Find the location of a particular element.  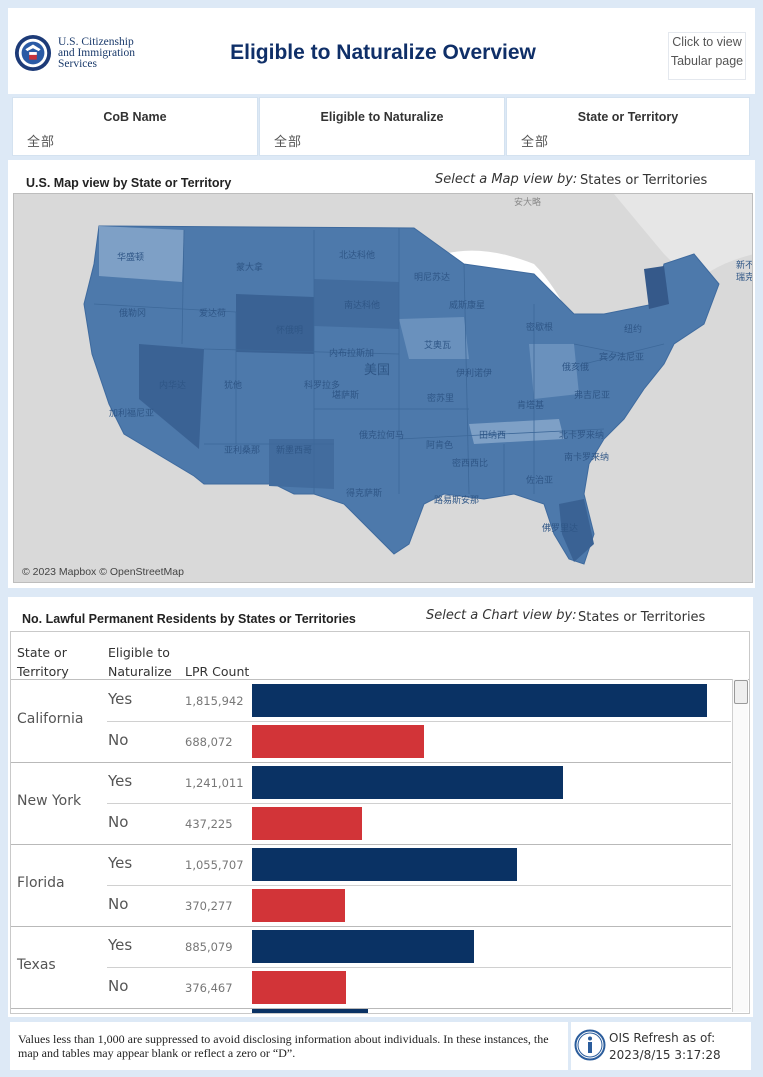

map-title: U.S. Map view by State or Territory is located at coordinates (129, 183).